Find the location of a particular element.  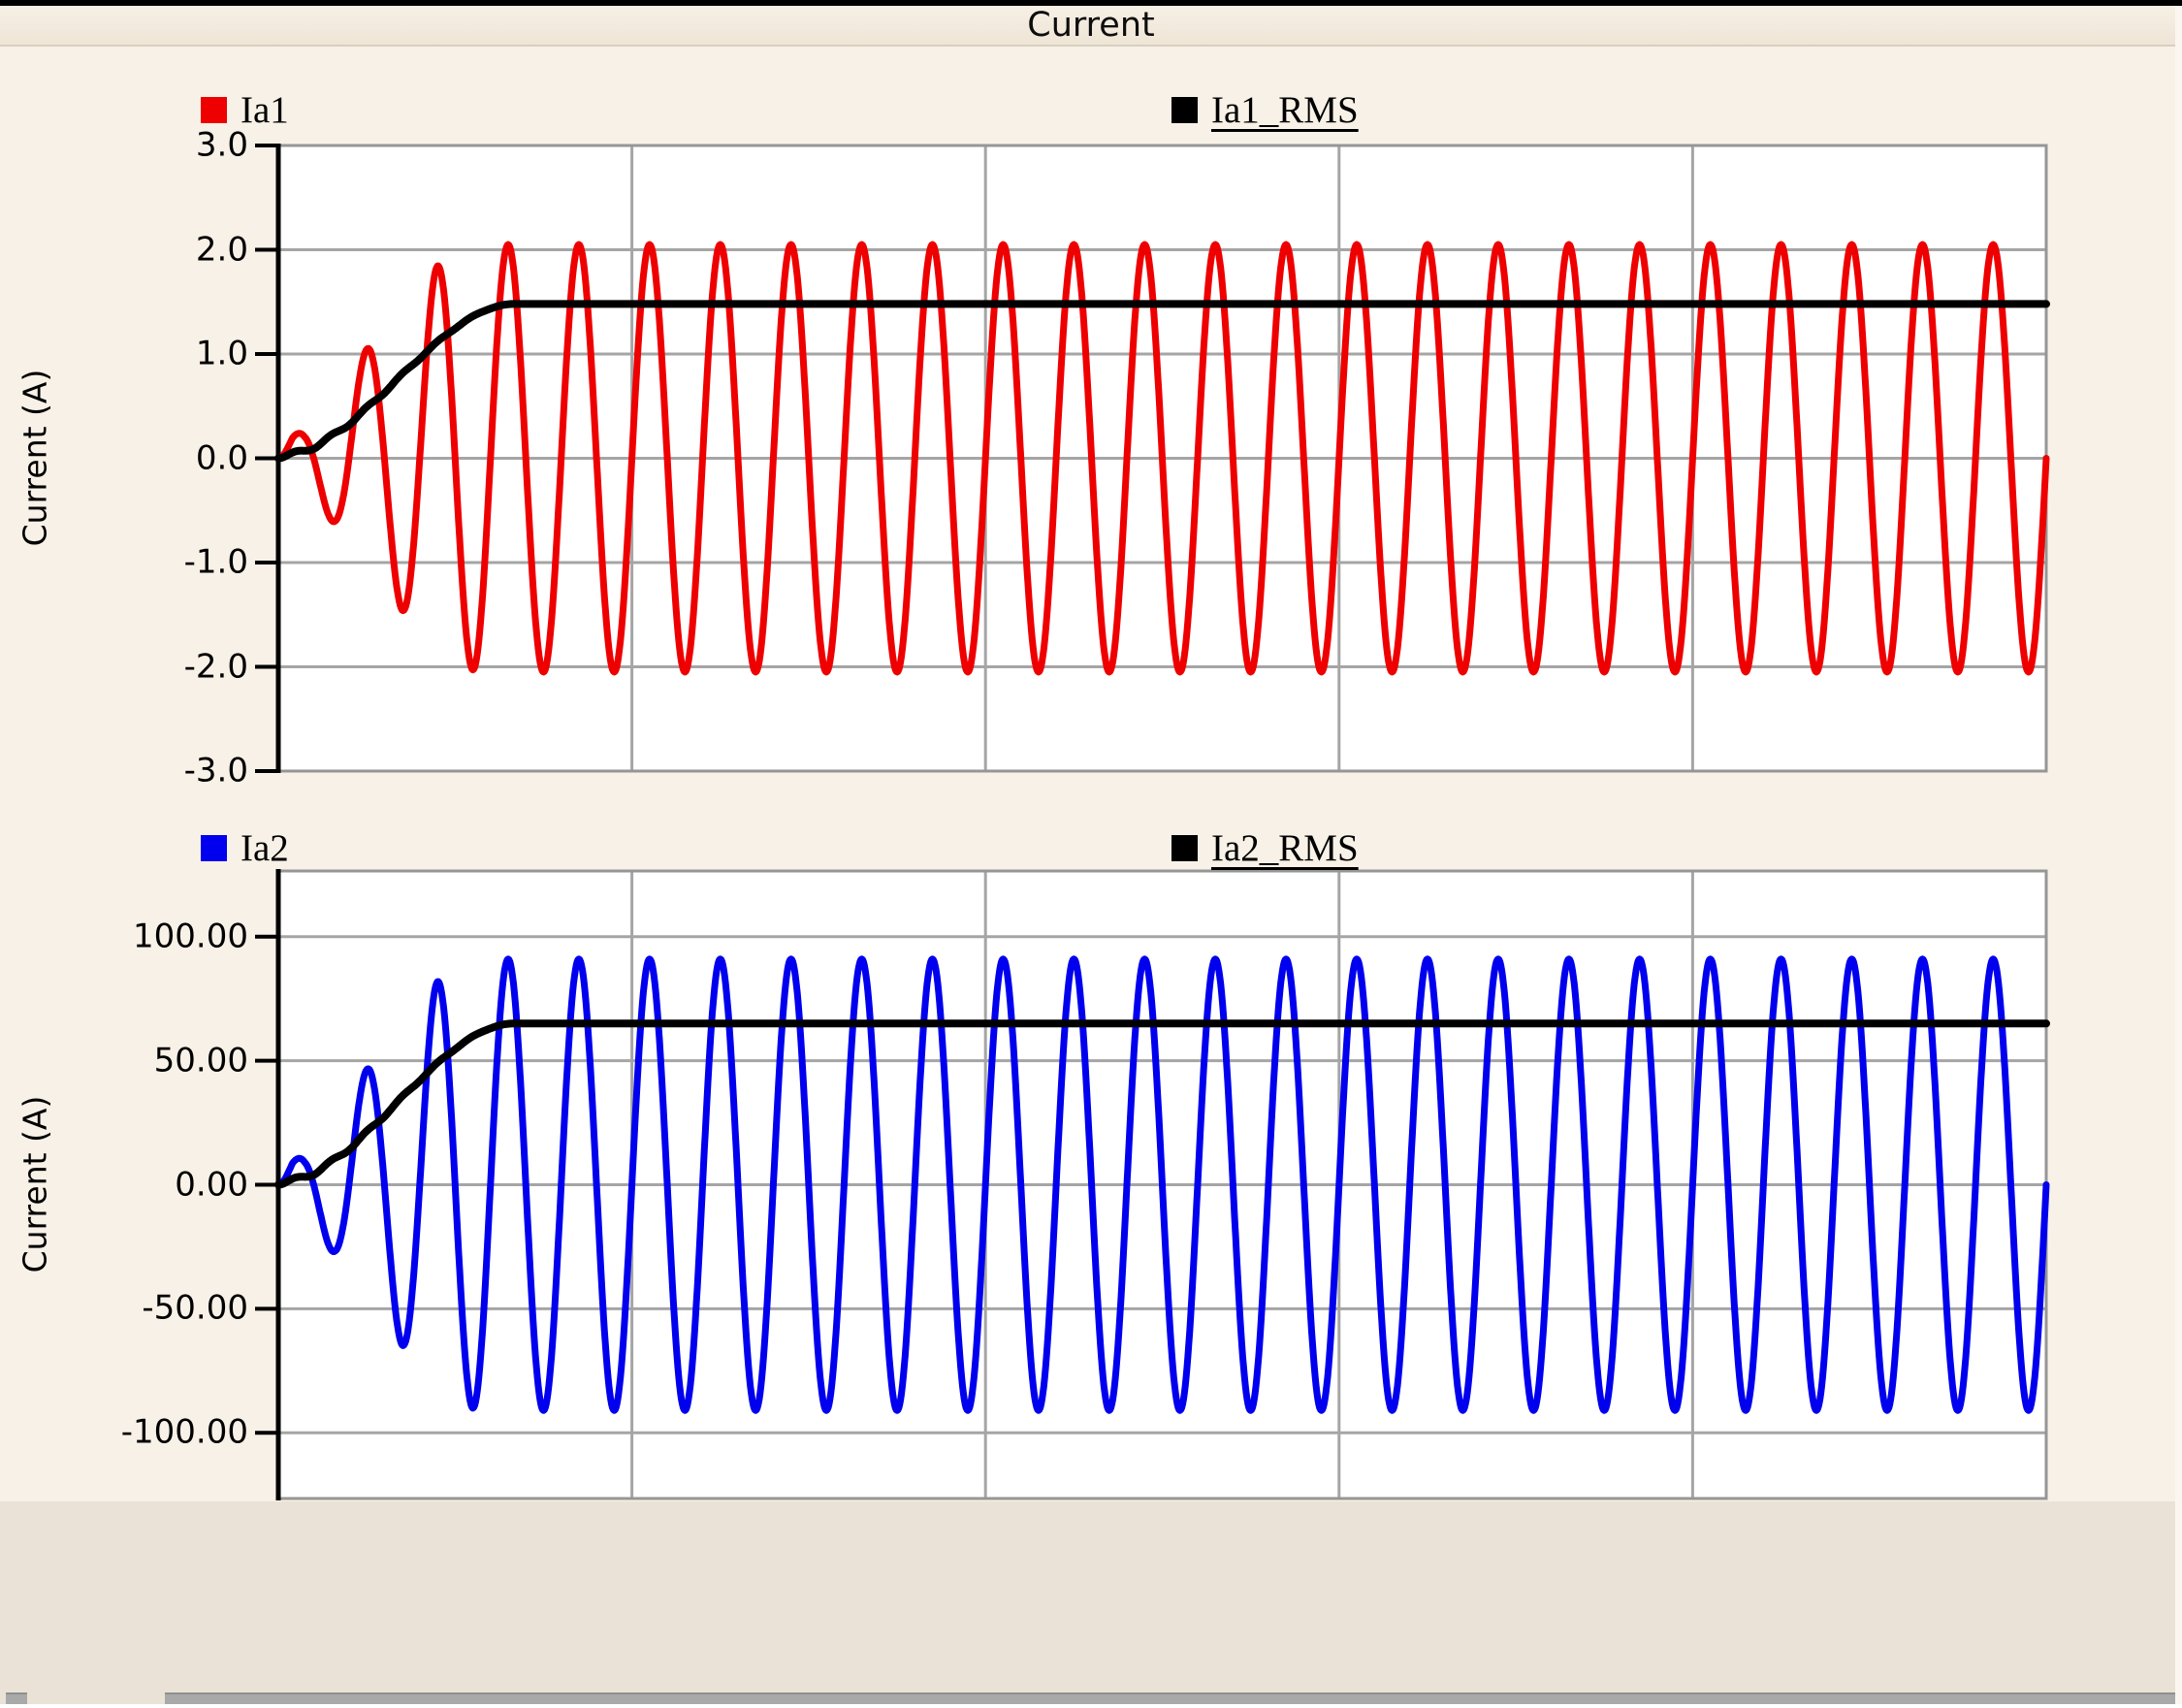

window-top-border is located at coordinates (1091, 3).